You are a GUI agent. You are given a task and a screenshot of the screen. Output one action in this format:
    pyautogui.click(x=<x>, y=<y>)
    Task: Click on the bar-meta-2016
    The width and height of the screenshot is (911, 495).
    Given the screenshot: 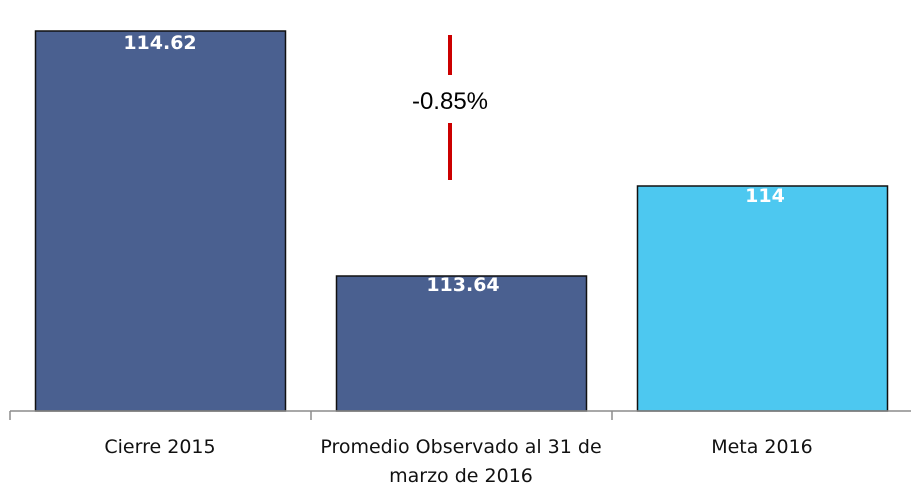 What is the action you would take?
    pyautogui.click(x=762, y=298)
    